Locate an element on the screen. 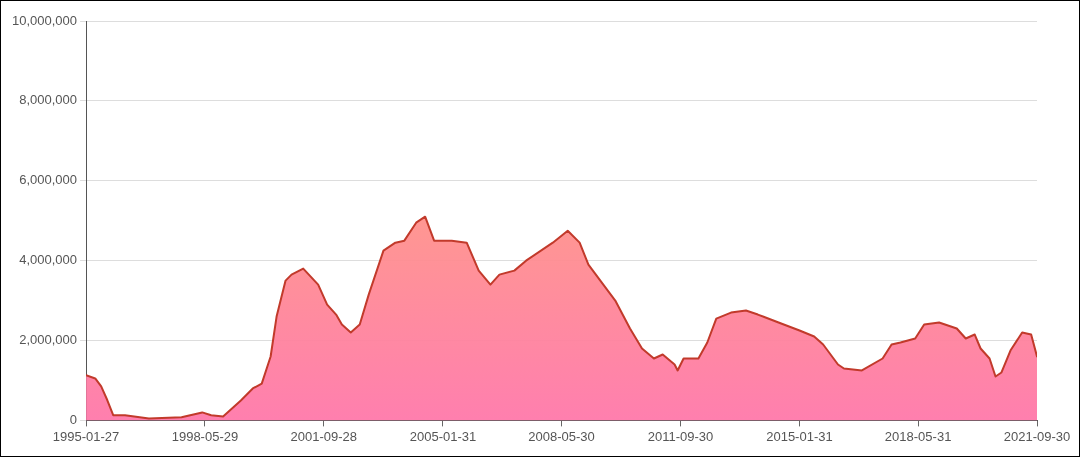 This screenshot has height=457, width=1080. x-tick-label: 2011-09-30 is located at coordinates (680, 436).